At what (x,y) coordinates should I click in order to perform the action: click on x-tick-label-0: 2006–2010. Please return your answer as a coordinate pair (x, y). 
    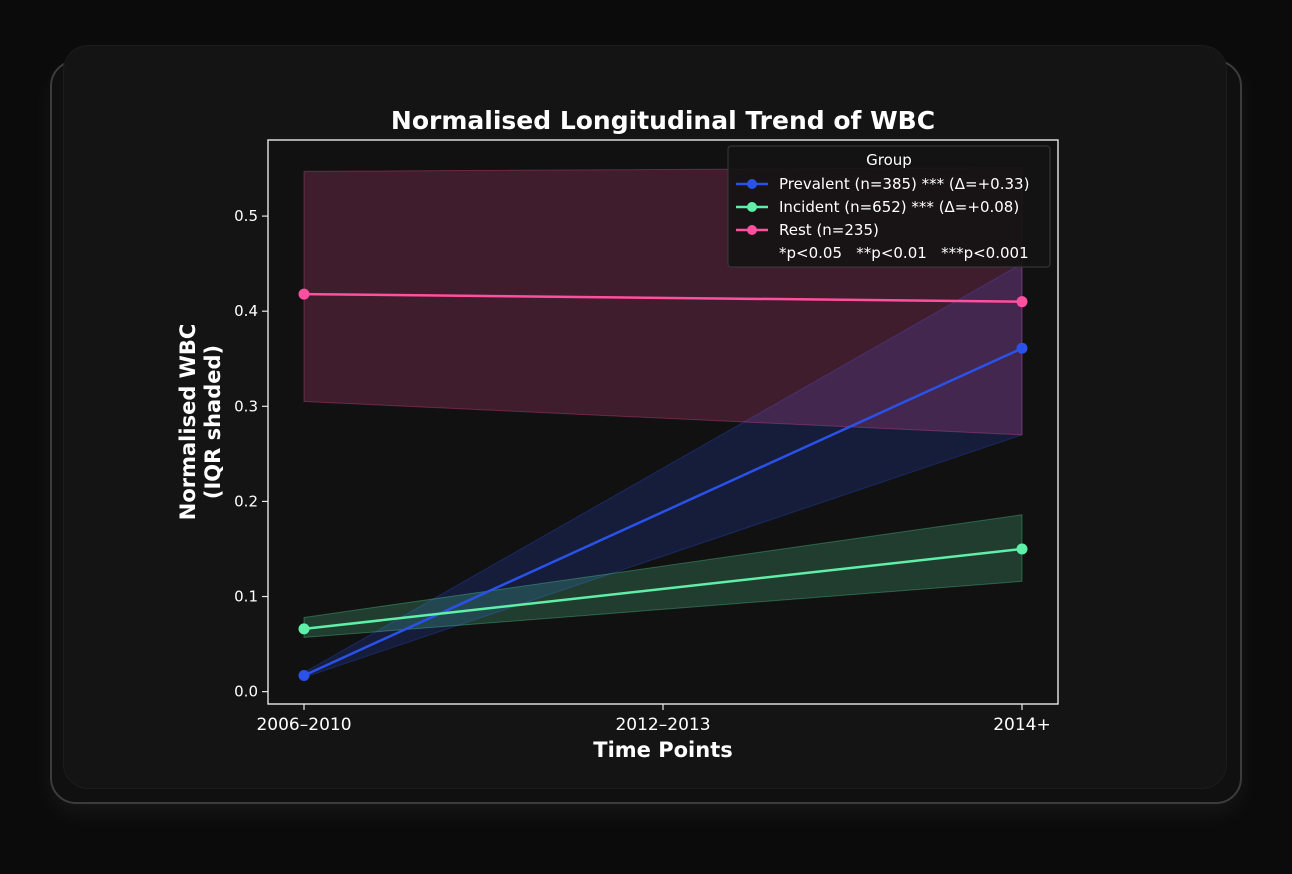
    Looking at the image, I should click on (303, 725).